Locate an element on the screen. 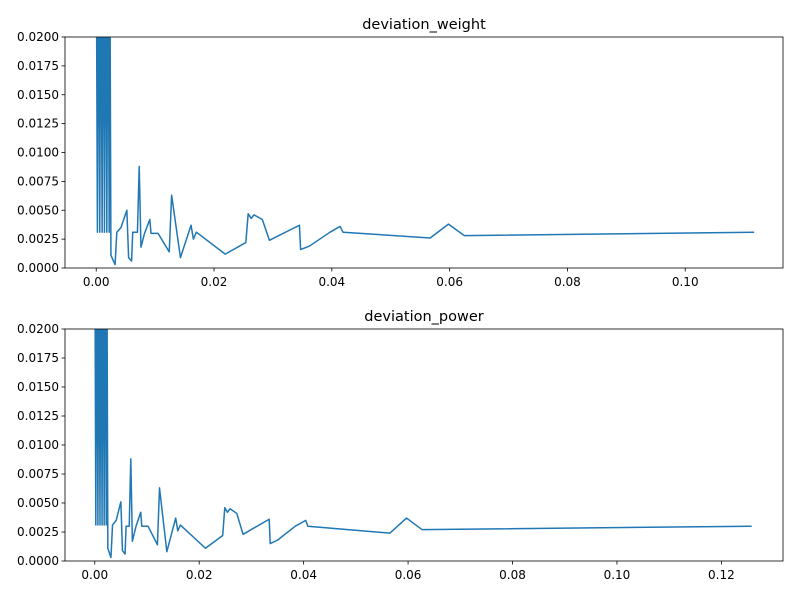  chart-title: deviation_power is located at coordinates (424, 317).